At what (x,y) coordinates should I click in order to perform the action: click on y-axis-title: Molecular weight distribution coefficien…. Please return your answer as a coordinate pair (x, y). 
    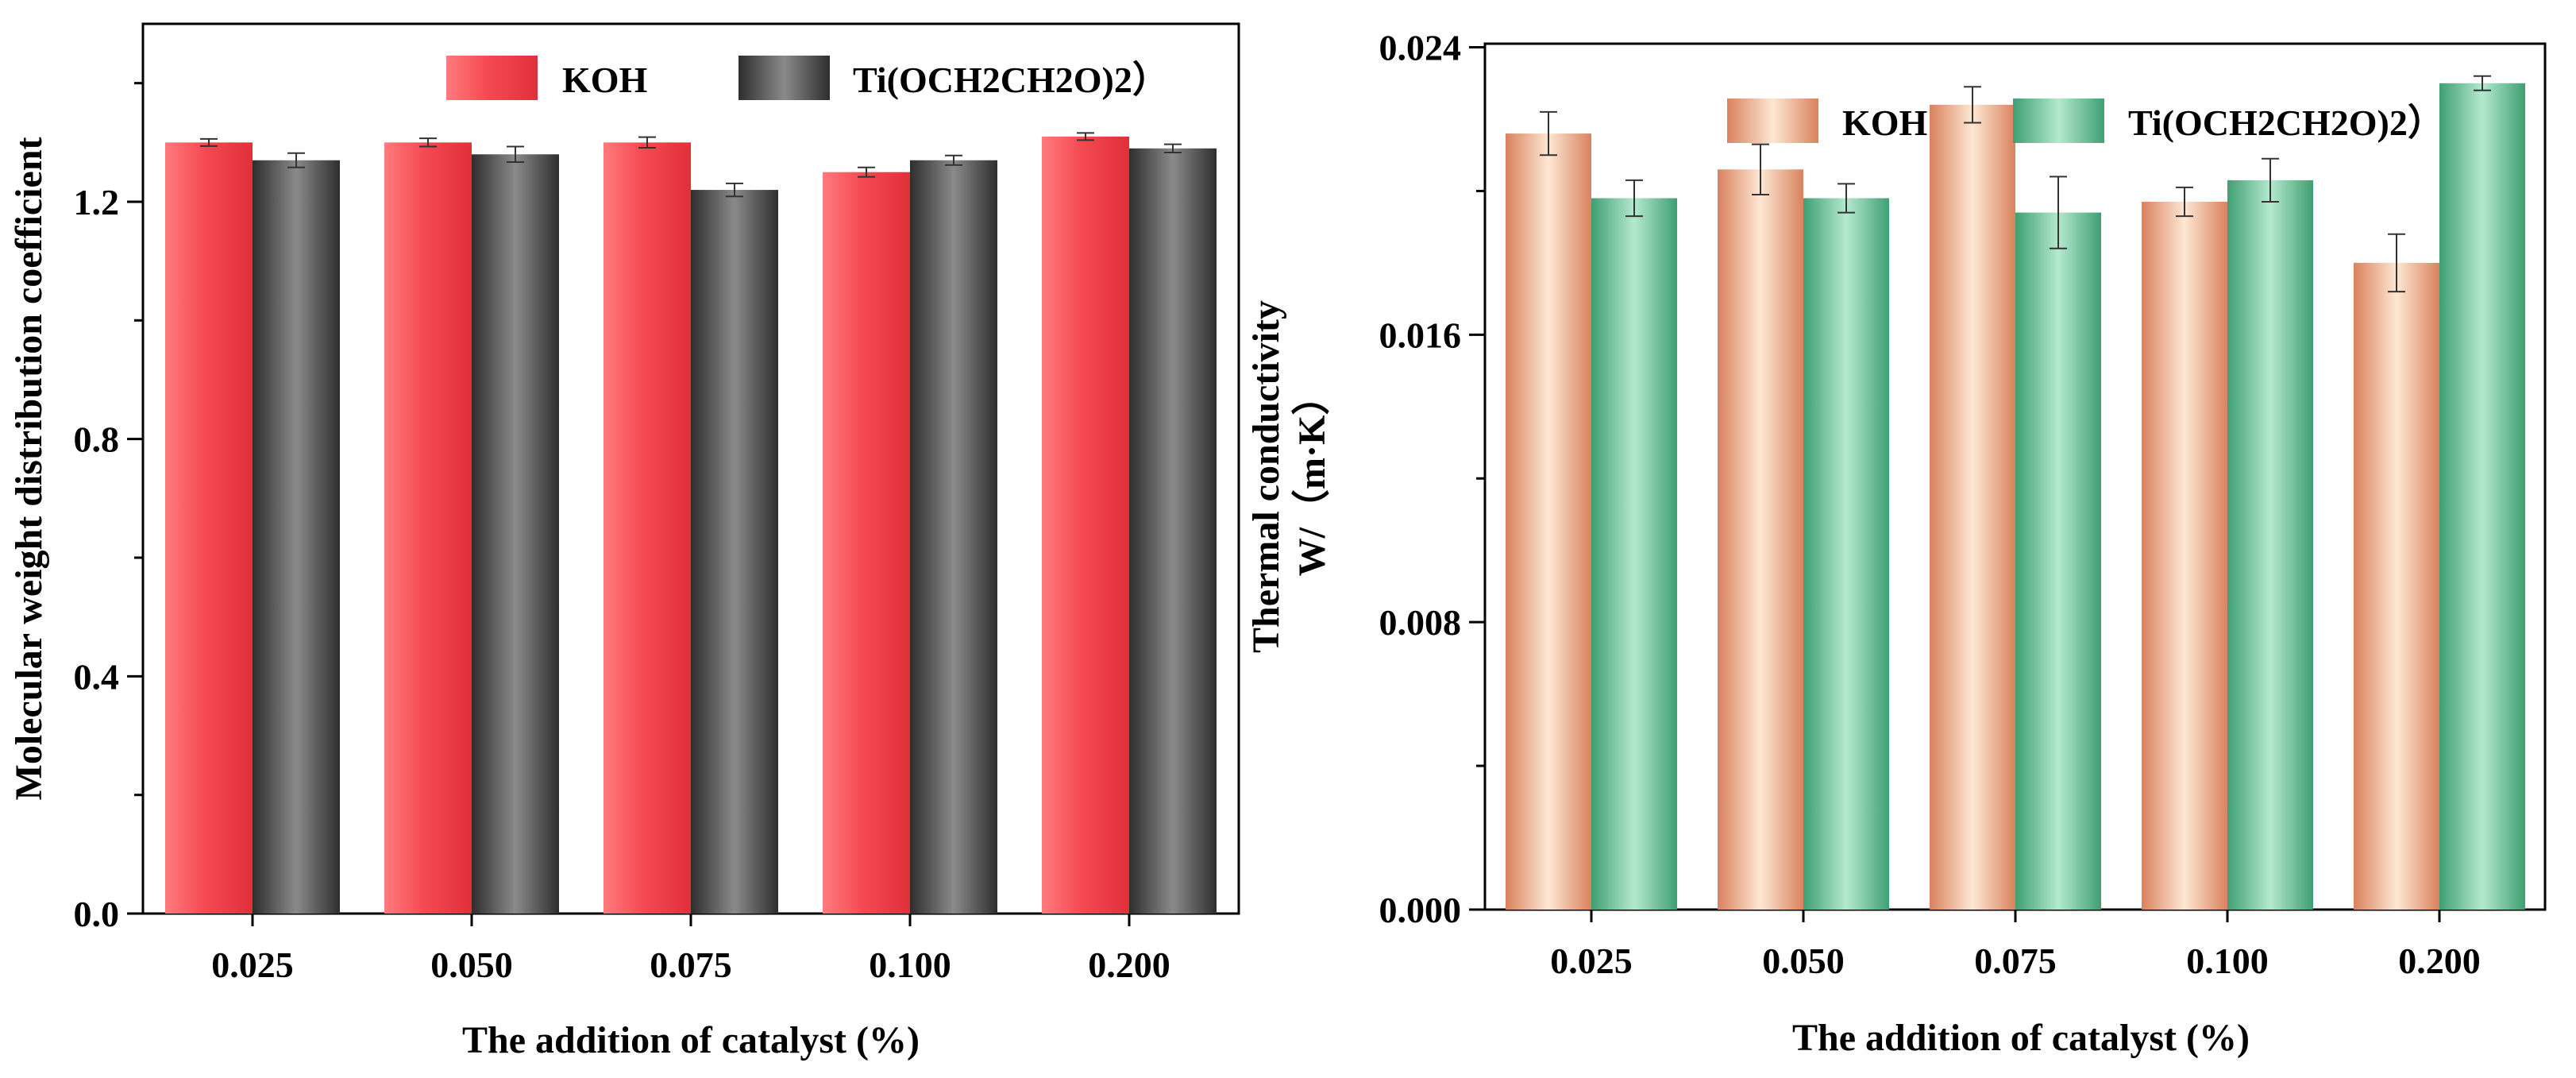
    Looking at the image, I should click on (29, 469).